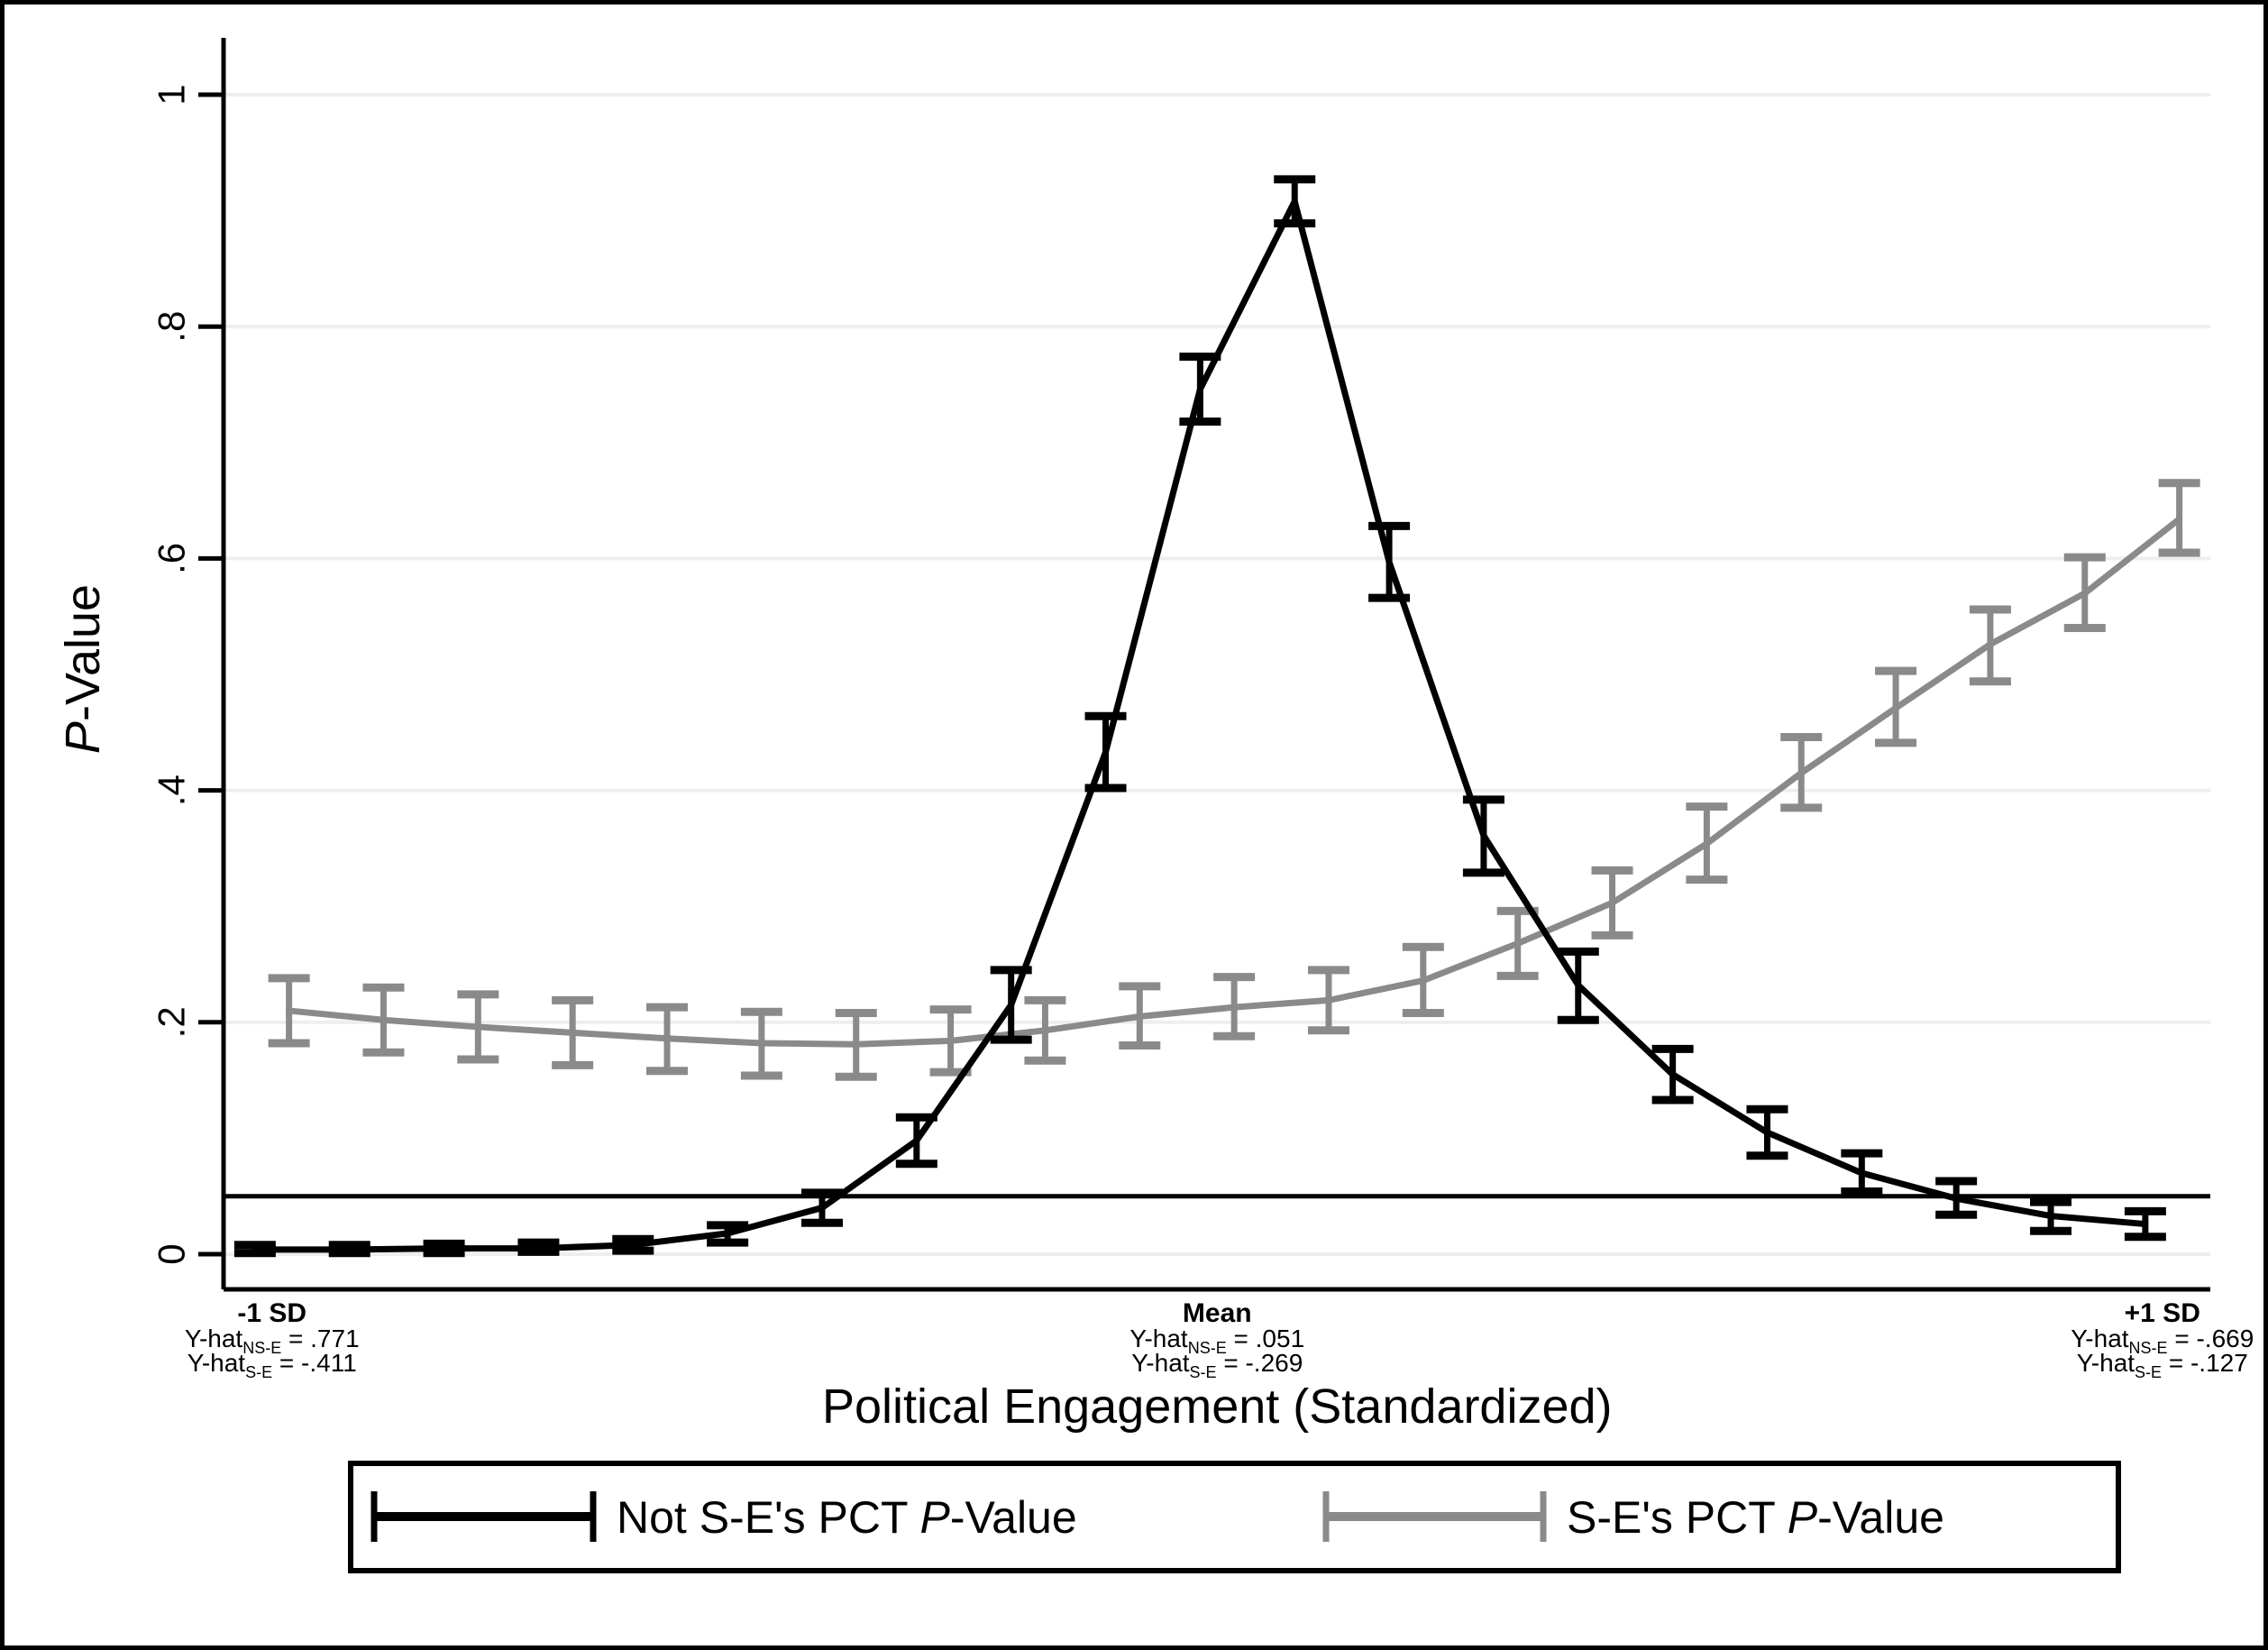 This screenshot has height=1650, width=2268. What do you see at coordinates (1217, 1313) in the screenshot?
I see `x-tick-label: Mean` at bounding box center [1217, 1313].